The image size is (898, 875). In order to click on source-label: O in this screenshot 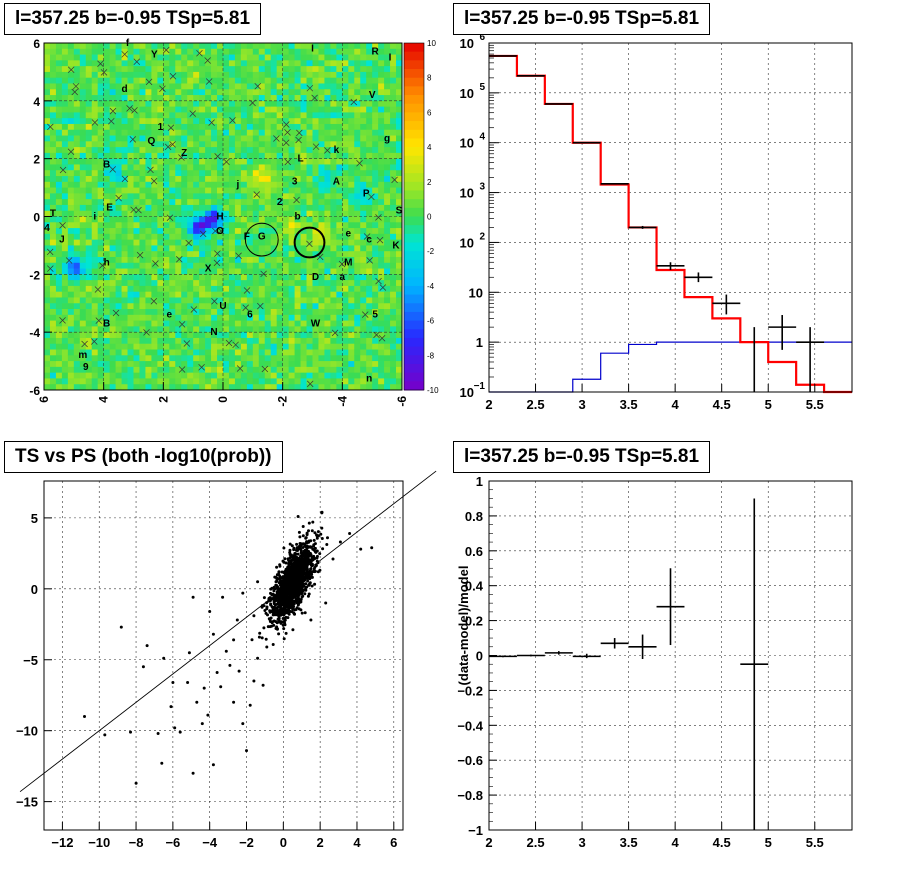, I will do `click(220, 231)`.